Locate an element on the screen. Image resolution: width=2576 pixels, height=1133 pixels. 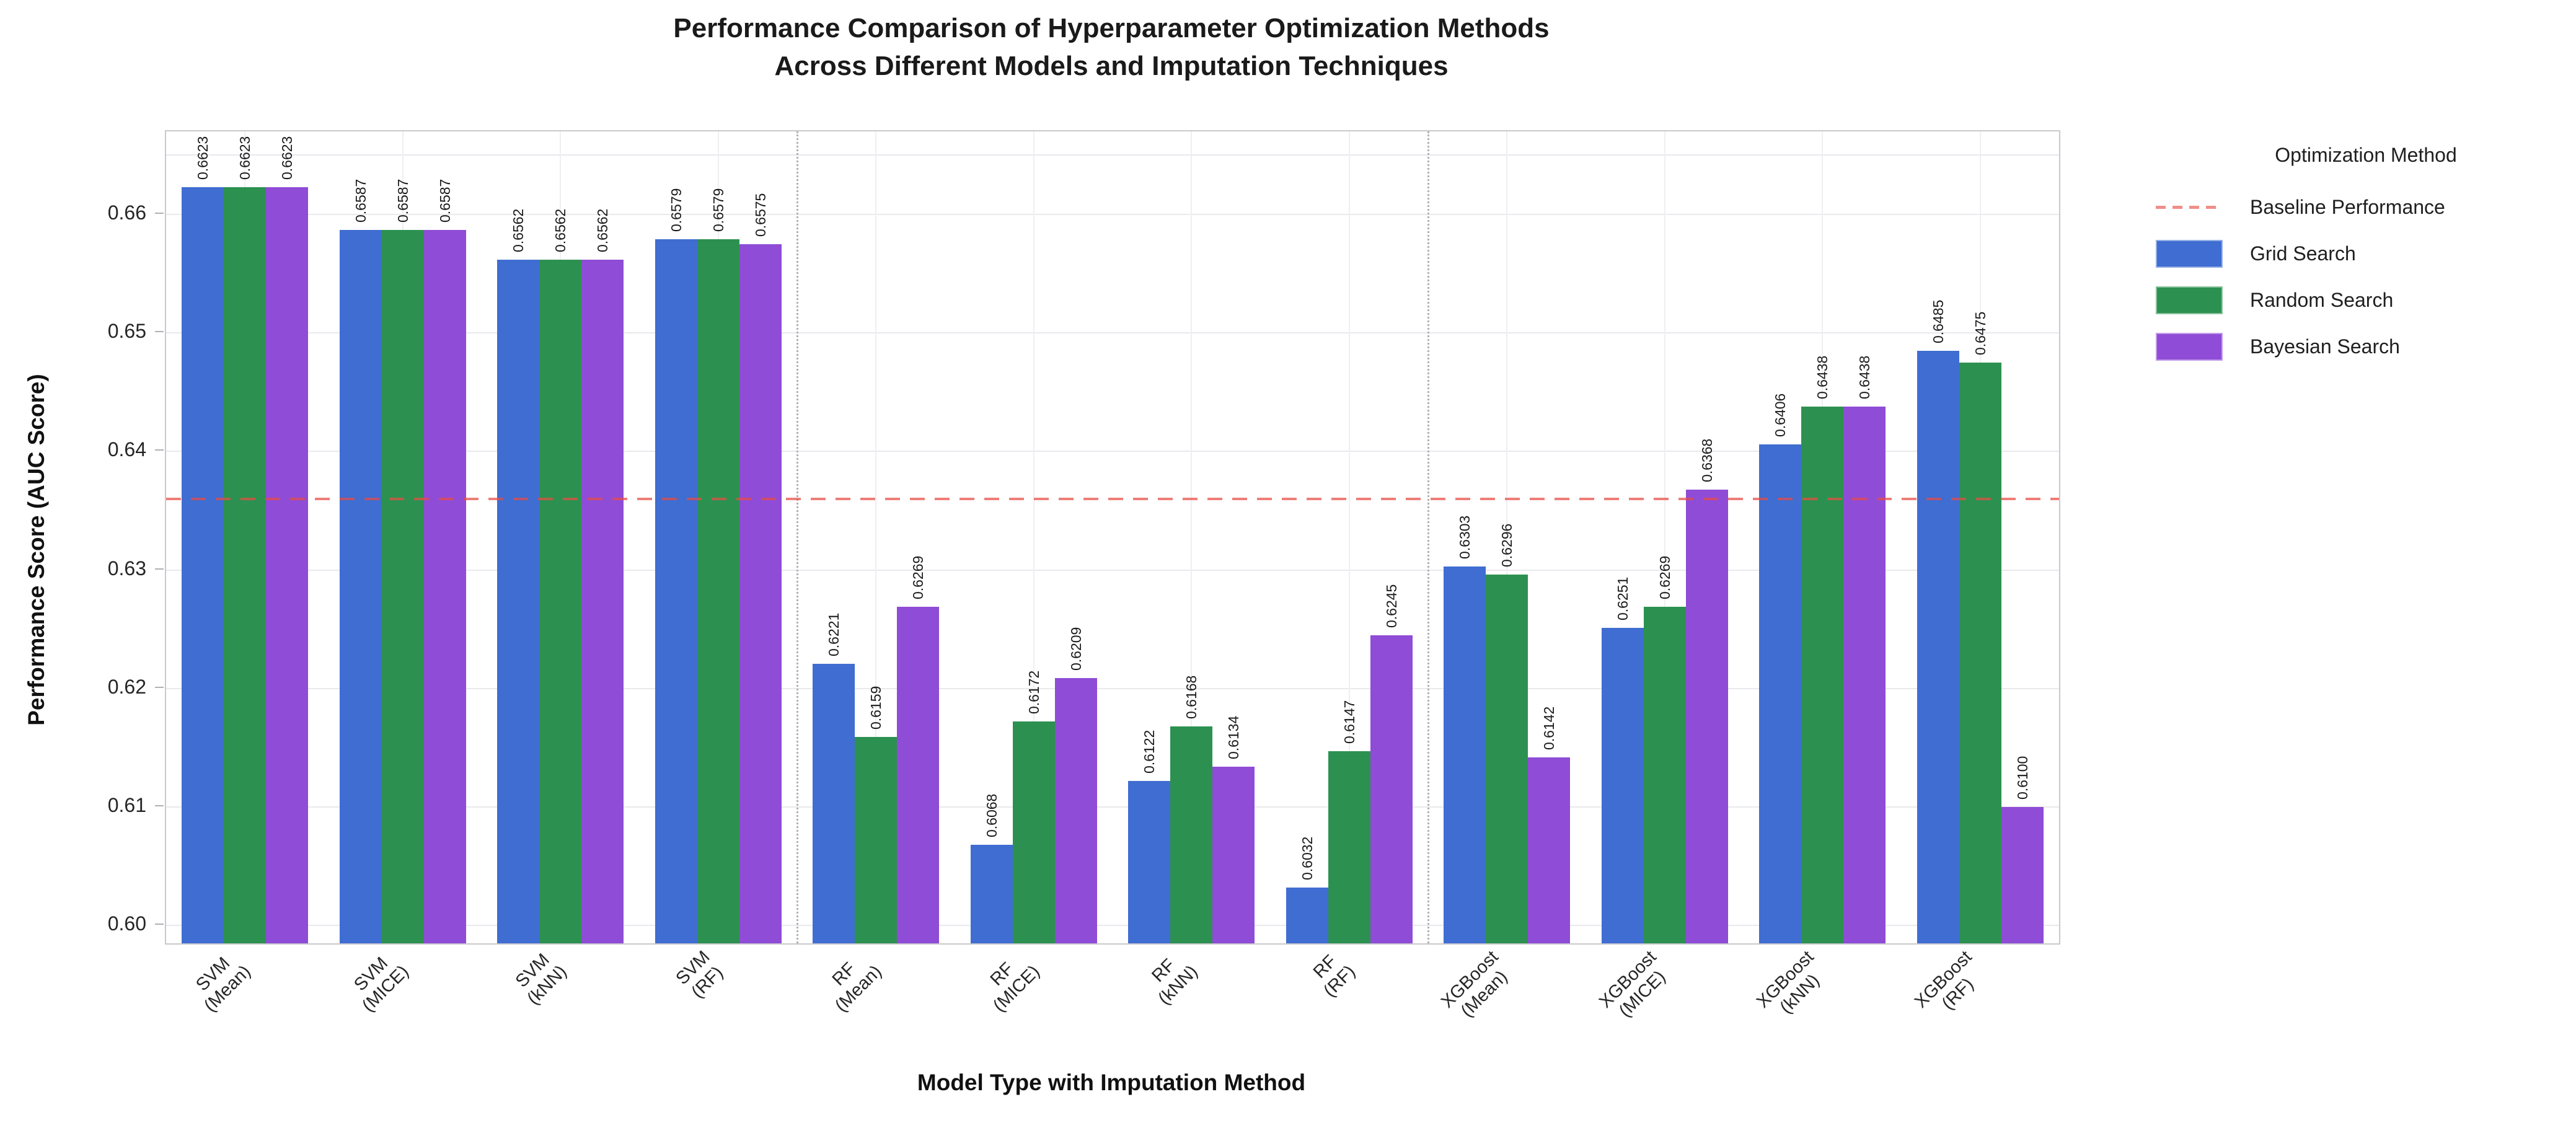
bar-value-label-text: 0.6122 is located at coordinates (1149, 752).